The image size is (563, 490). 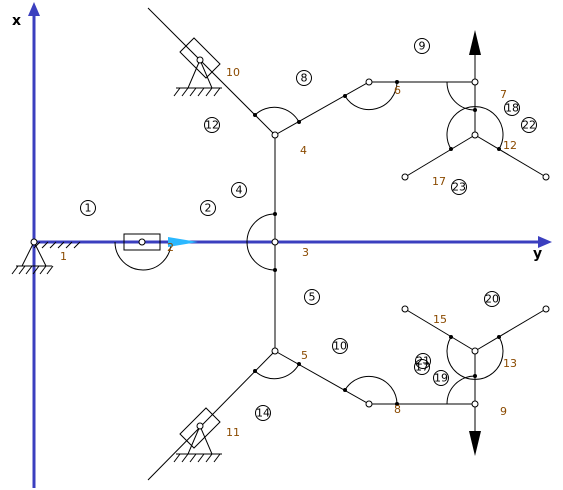 I want to click on circled-label: 18, so click(x=512, y=108).